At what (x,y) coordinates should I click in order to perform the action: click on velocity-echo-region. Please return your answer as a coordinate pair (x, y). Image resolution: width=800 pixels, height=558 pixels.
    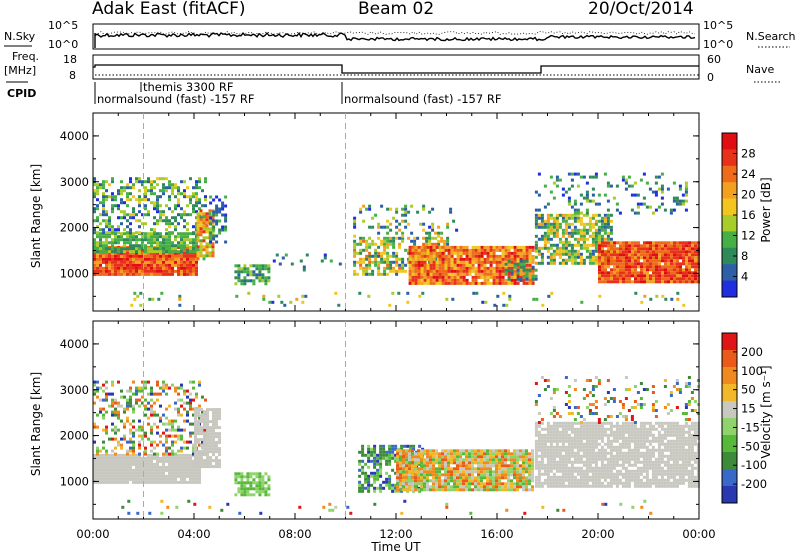
    Looking at the image, I should click on (150, 418).